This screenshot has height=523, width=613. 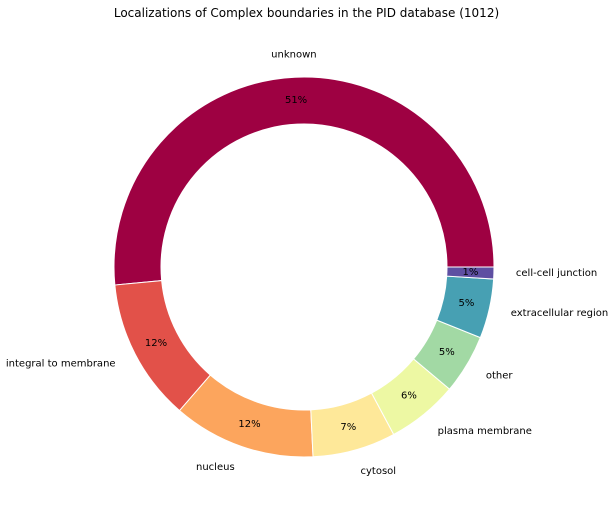 What do you see at coordinates (246, 416) in the screenshot?
I see `slice-nucleus` at bounding box center [246, 416].